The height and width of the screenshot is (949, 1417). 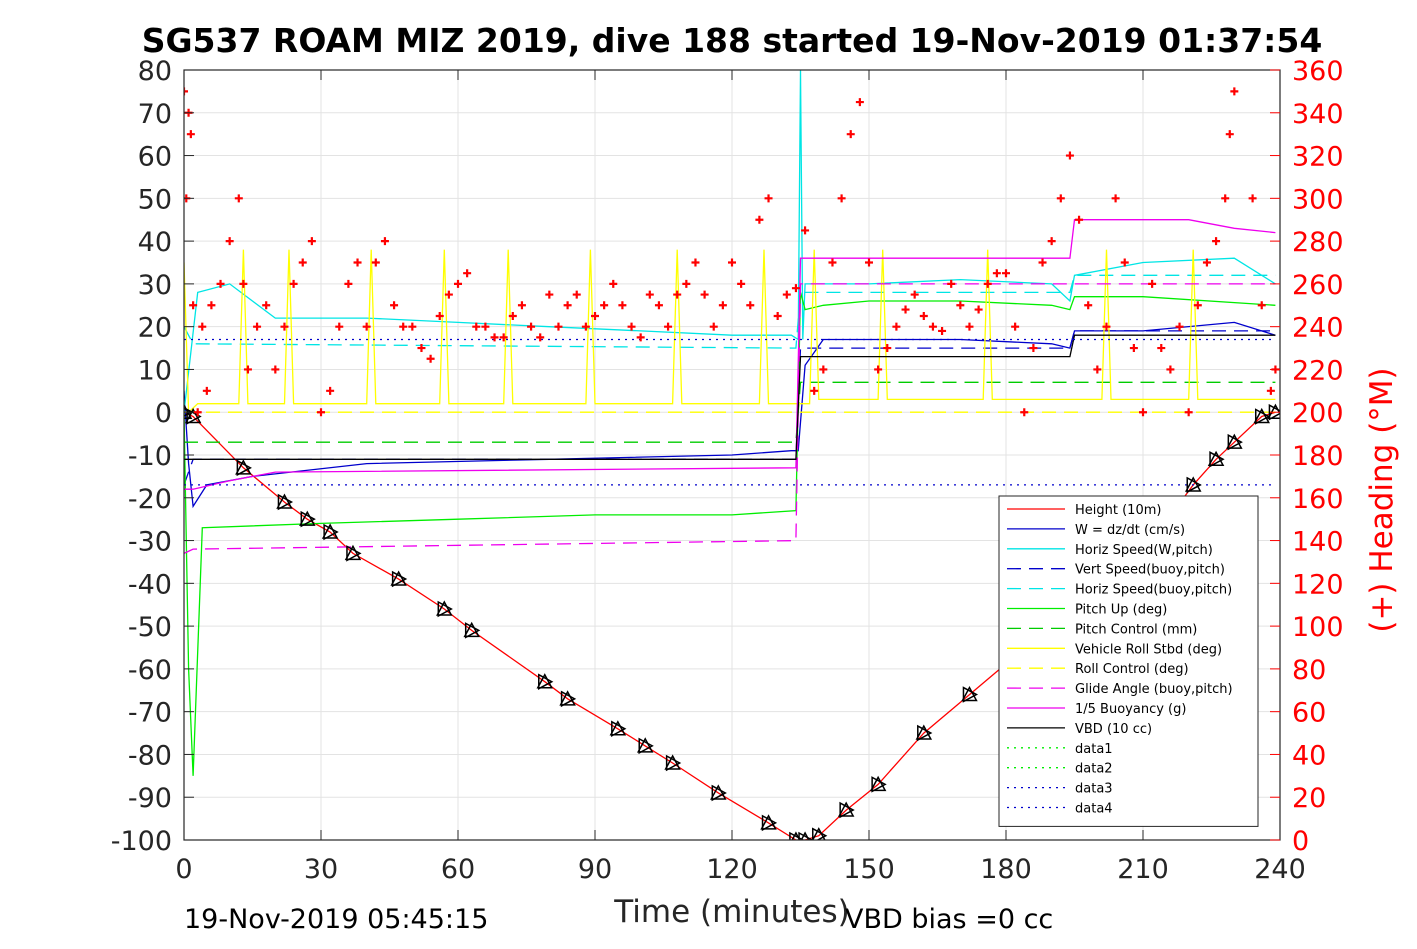 What do you see at coordinates (1318, 456) in the screenshot?
I see `y2-tick-label: 180` at bounding box center [1318, 456].